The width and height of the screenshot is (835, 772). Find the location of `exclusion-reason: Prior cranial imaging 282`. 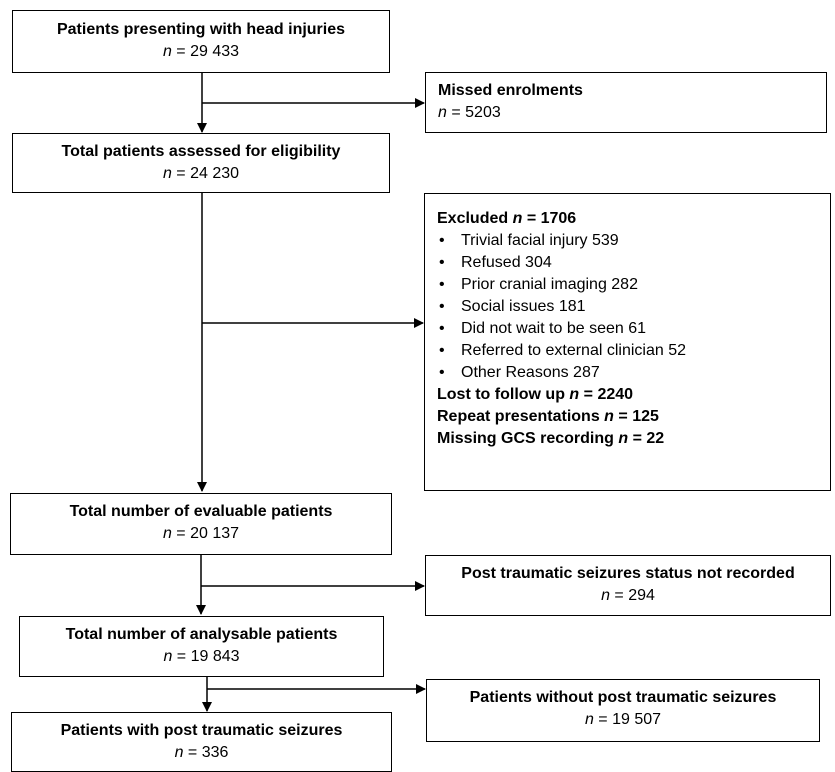

exclusion-reason: Prior cranial imaging 282 is located at coordinates (633, 285).